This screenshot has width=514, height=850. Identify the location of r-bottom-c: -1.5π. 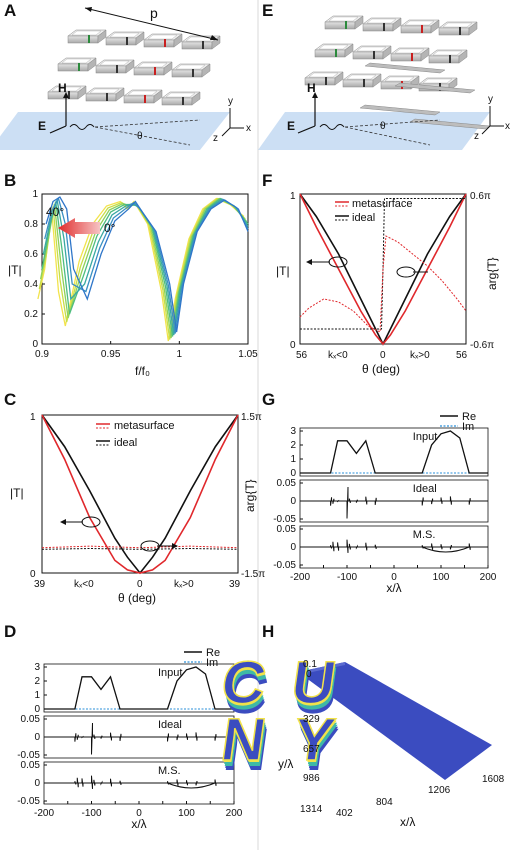
(253, 574).